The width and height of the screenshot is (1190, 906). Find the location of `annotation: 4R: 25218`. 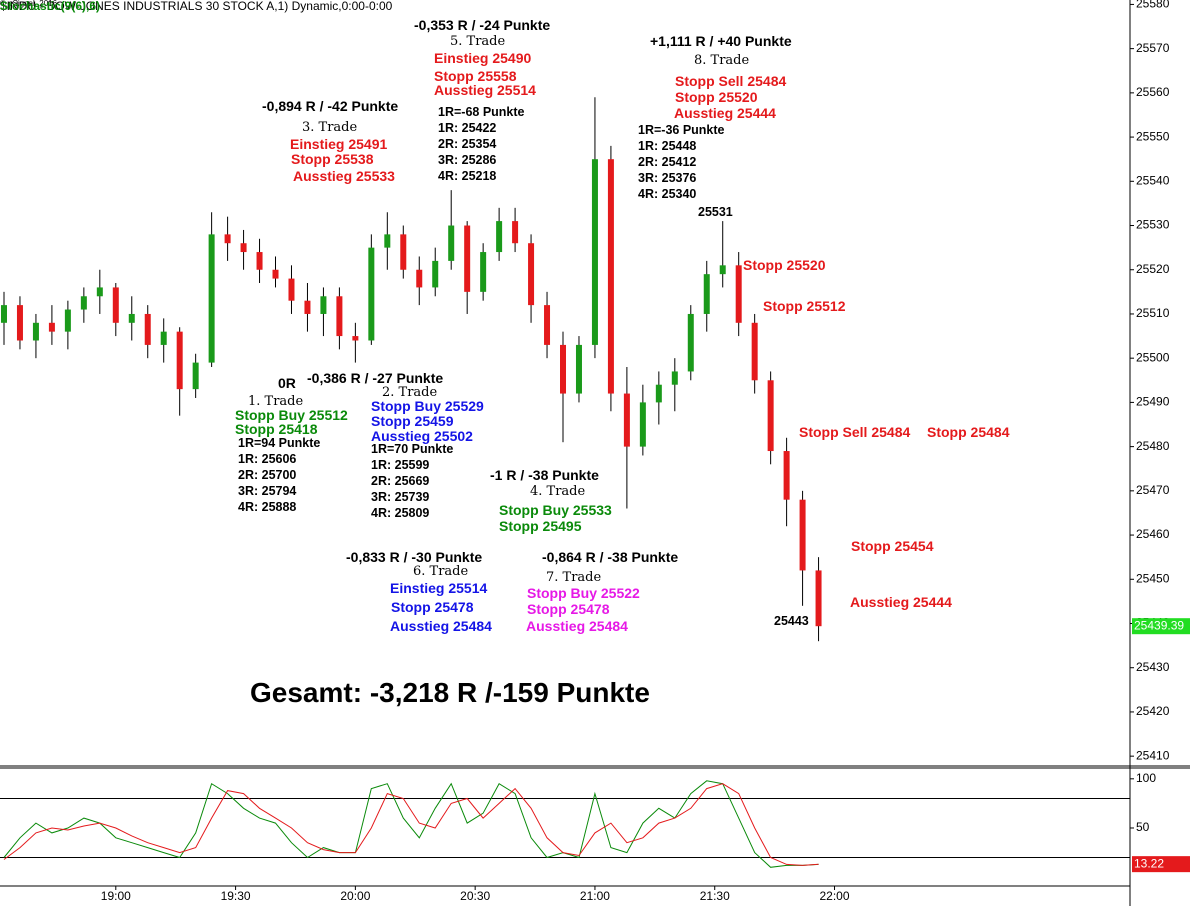

annotation: 4R: 25218 is located at coordinates (467, 176).